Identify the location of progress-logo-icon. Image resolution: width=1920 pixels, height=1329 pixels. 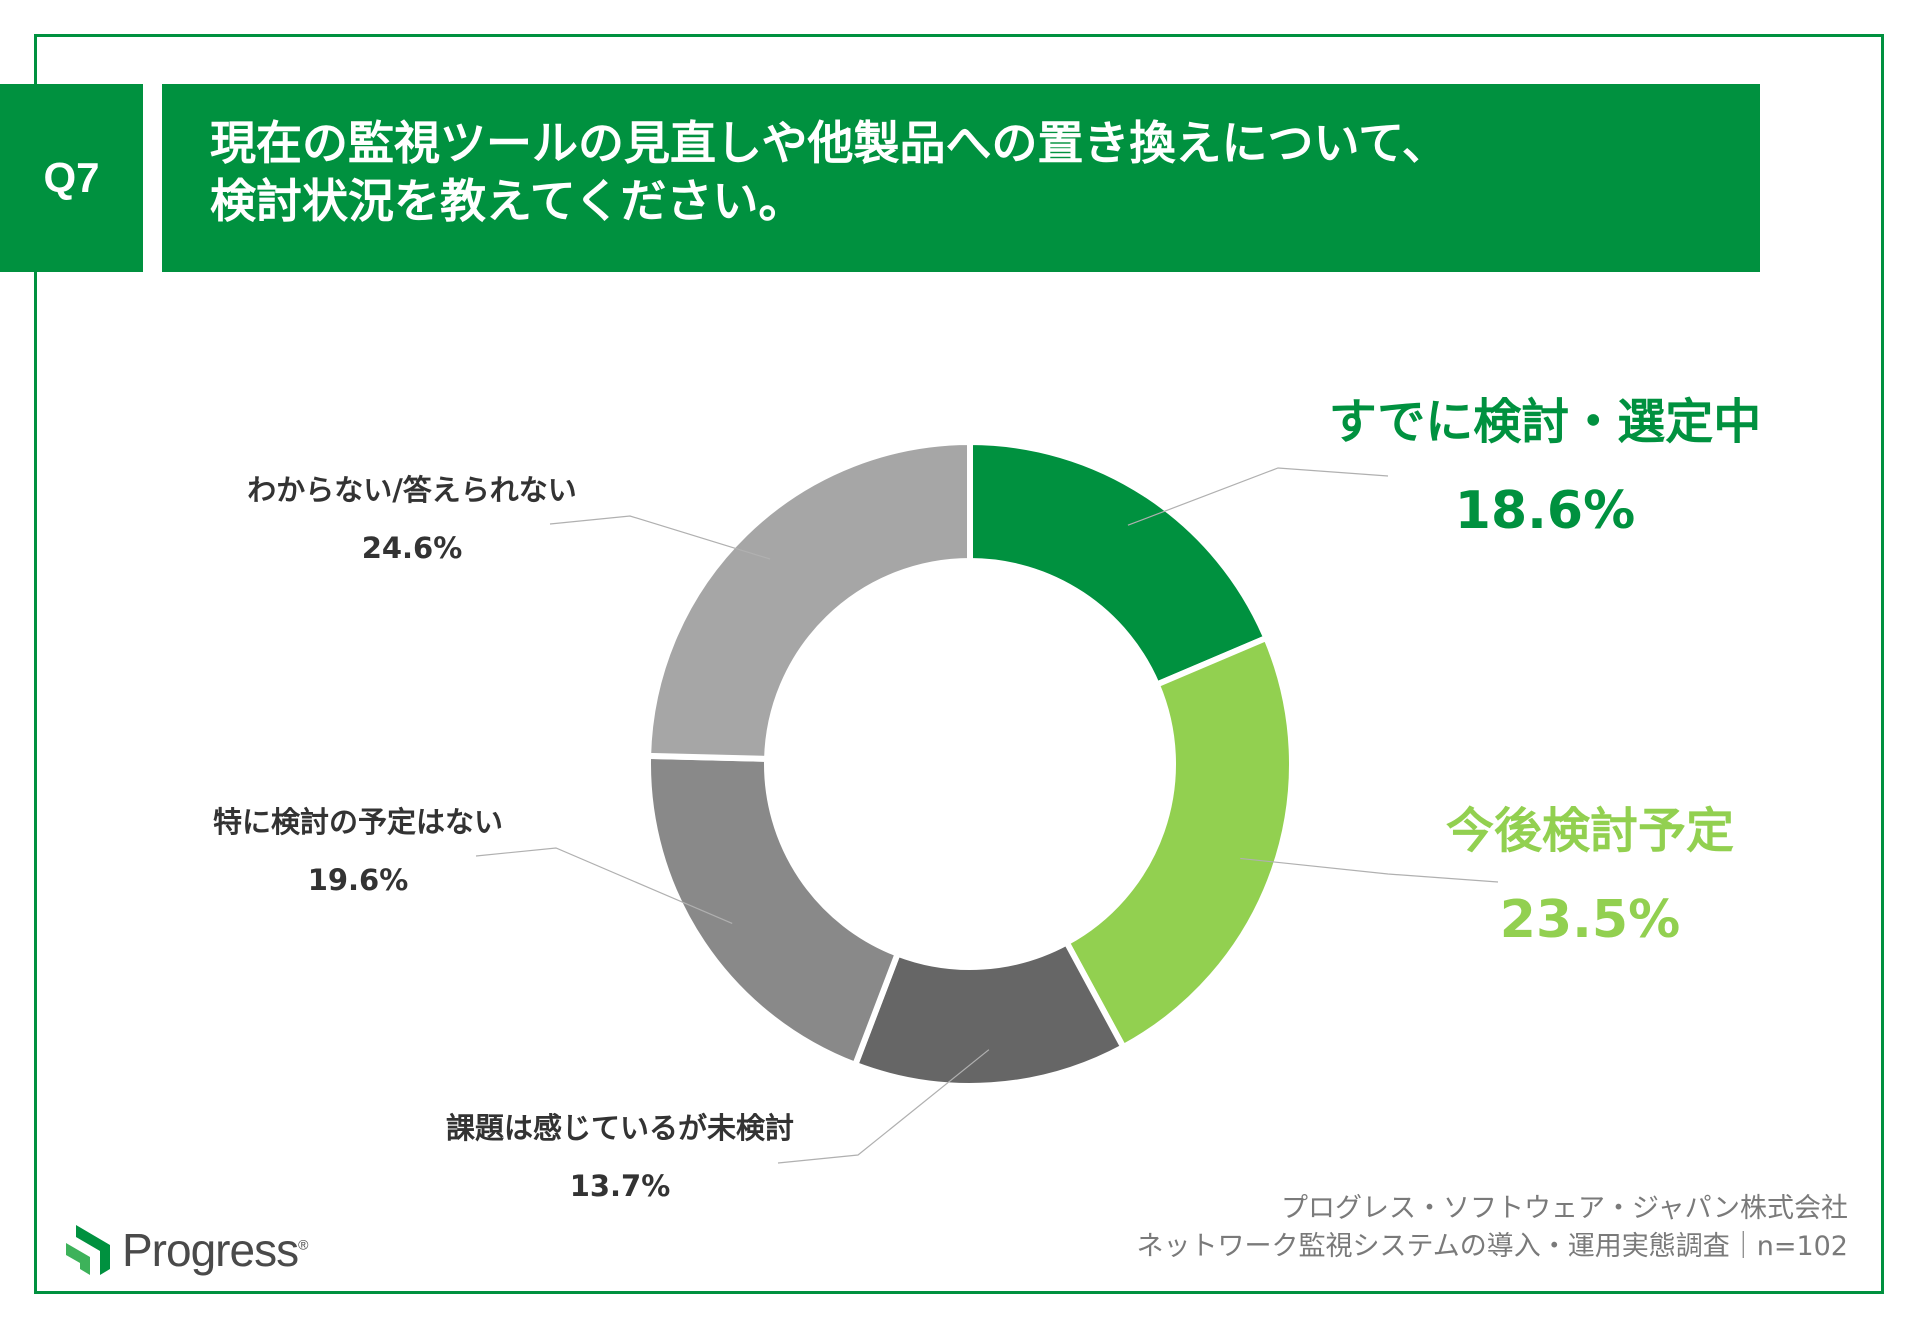
(88, 1250).